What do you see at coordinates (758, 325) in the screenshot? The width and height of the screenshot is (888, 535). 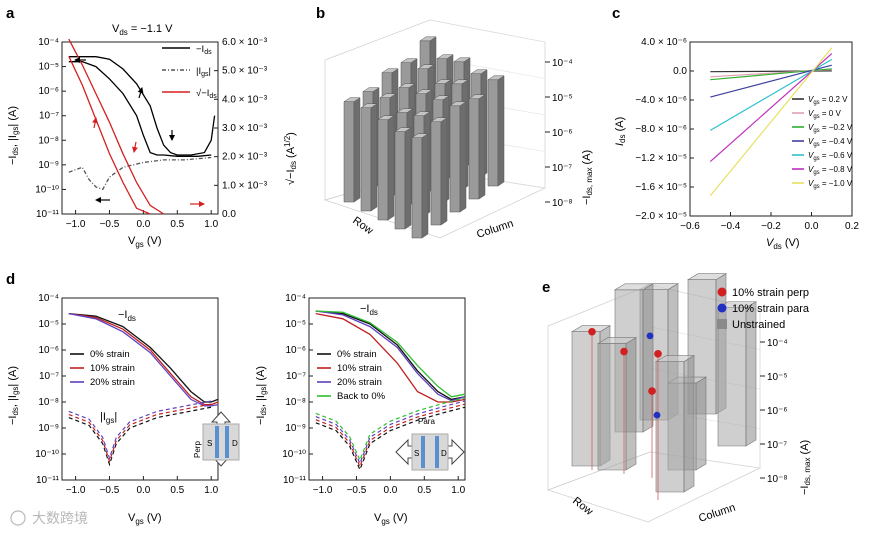 I see `panel-e-legend-label: Unstrained` at bounding box center [758, 325].